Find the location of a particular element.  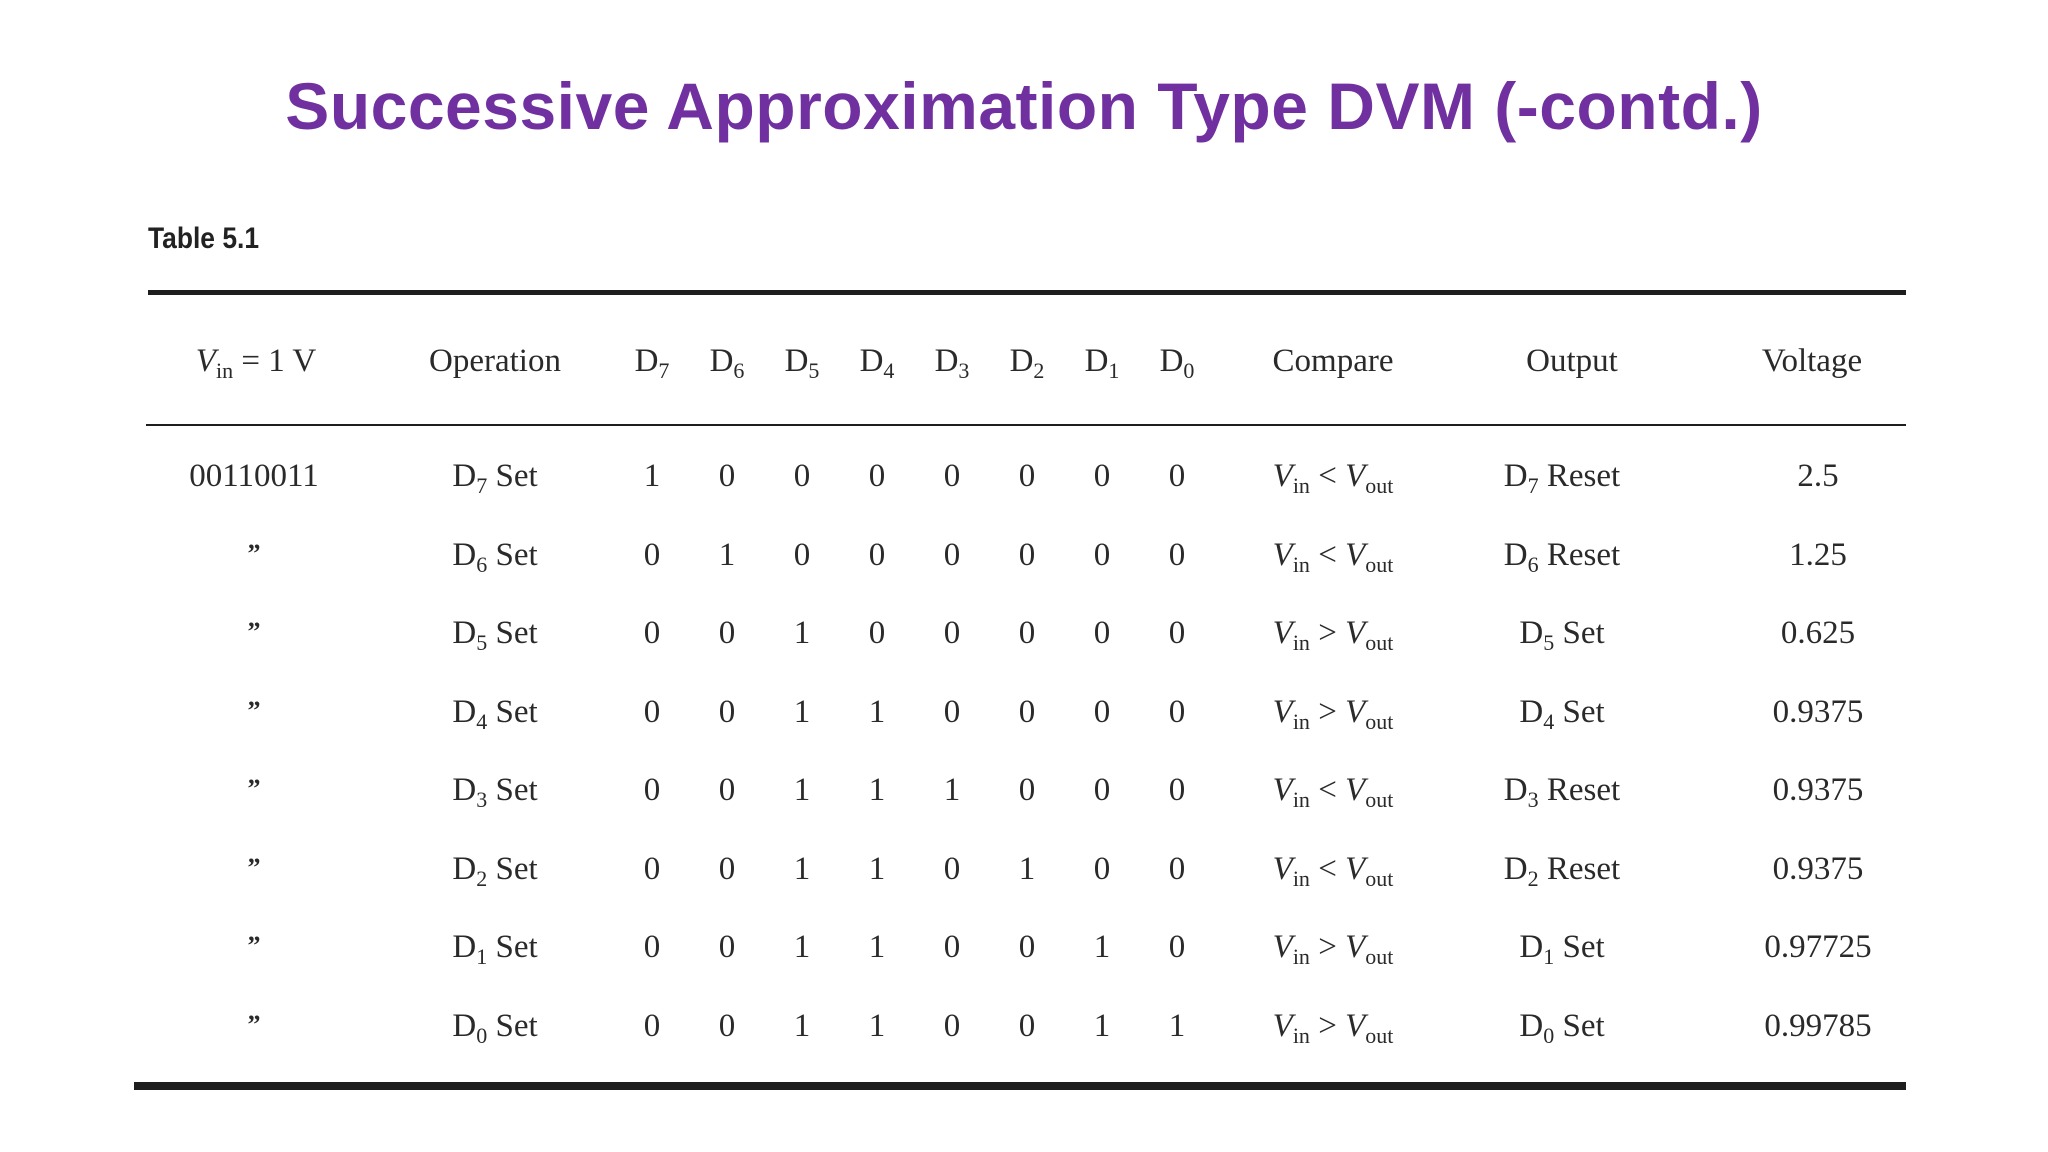

output-bit-sub: 3 is located at coordinates (1533, 799).